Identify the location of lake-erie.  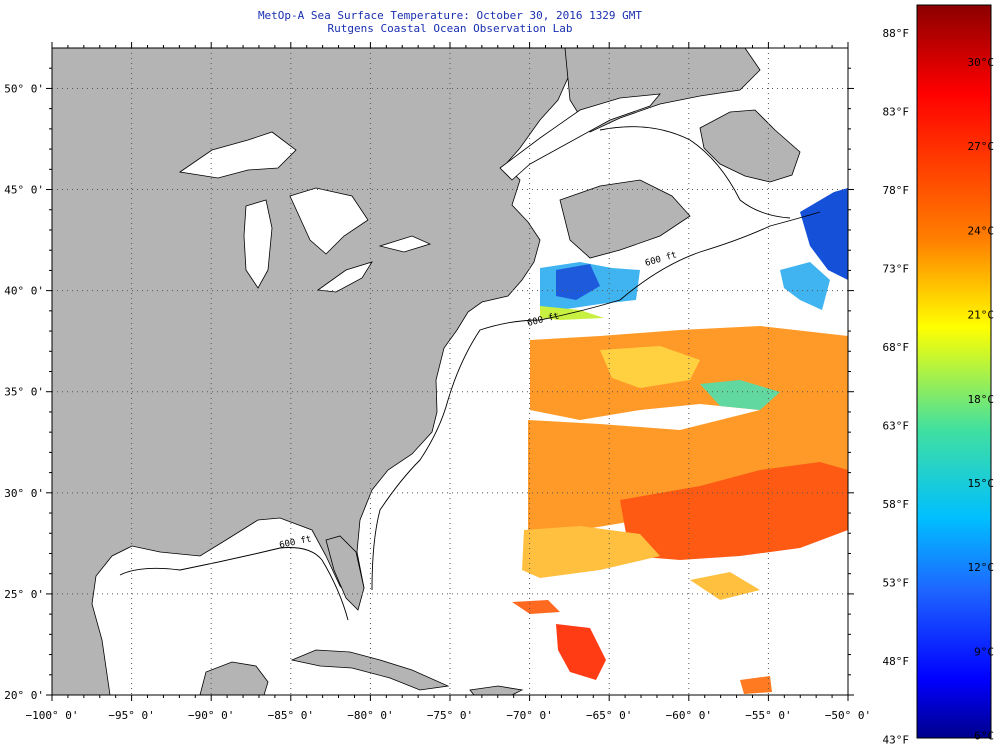
(344, 277).